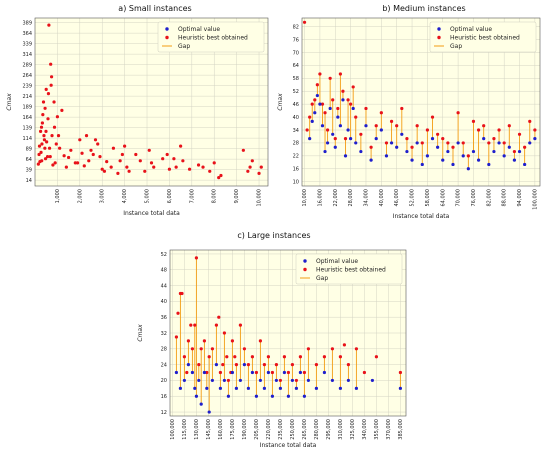 This screenshot has width=550, height=455. Describe the element at coordinates (27, 128) in the screenshot. I see `y-tick-label: 139` at that location.